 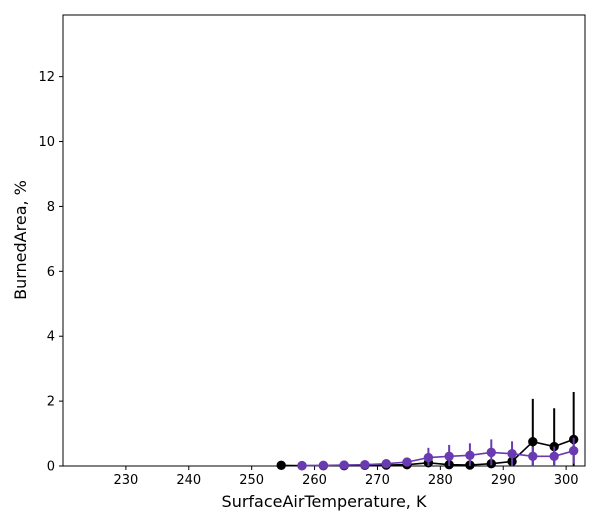 I want to click on x-axis-label: SurfaceAirTemperature, K, so click(x=324, y=501).